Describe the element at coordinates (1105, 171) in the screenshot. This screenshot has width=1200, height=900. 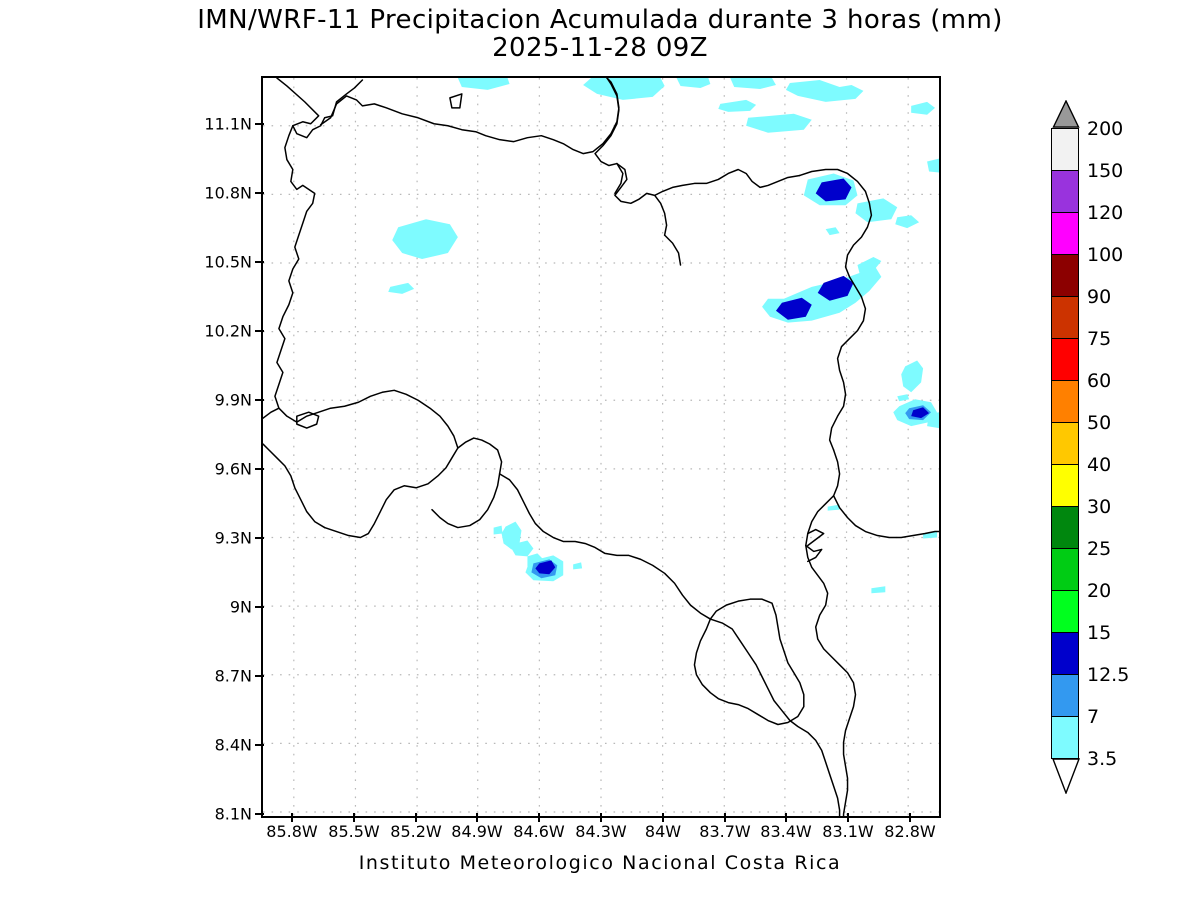
I see `colorbar-label: 150` at that location.